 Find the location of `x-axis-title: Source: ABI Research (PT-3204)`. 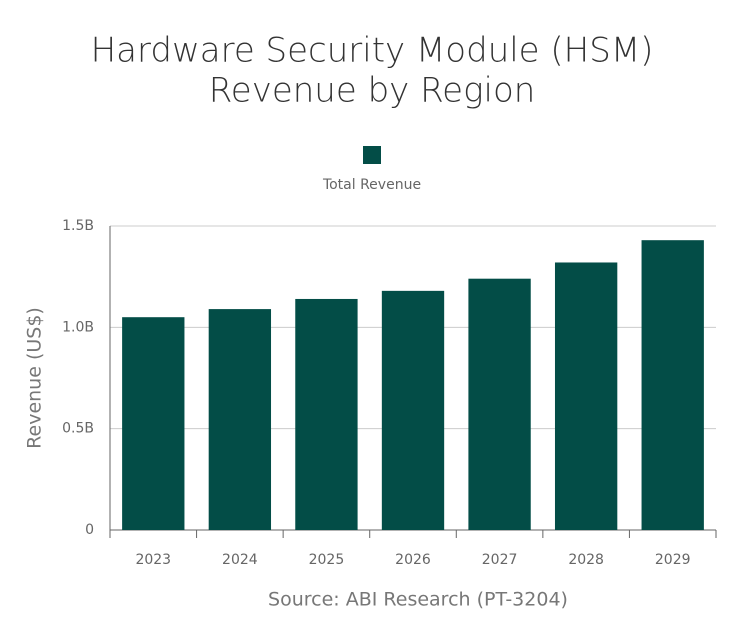

x-axis-title: Source: ABI Research (PT-3204) is located at coordinates (418, 600).